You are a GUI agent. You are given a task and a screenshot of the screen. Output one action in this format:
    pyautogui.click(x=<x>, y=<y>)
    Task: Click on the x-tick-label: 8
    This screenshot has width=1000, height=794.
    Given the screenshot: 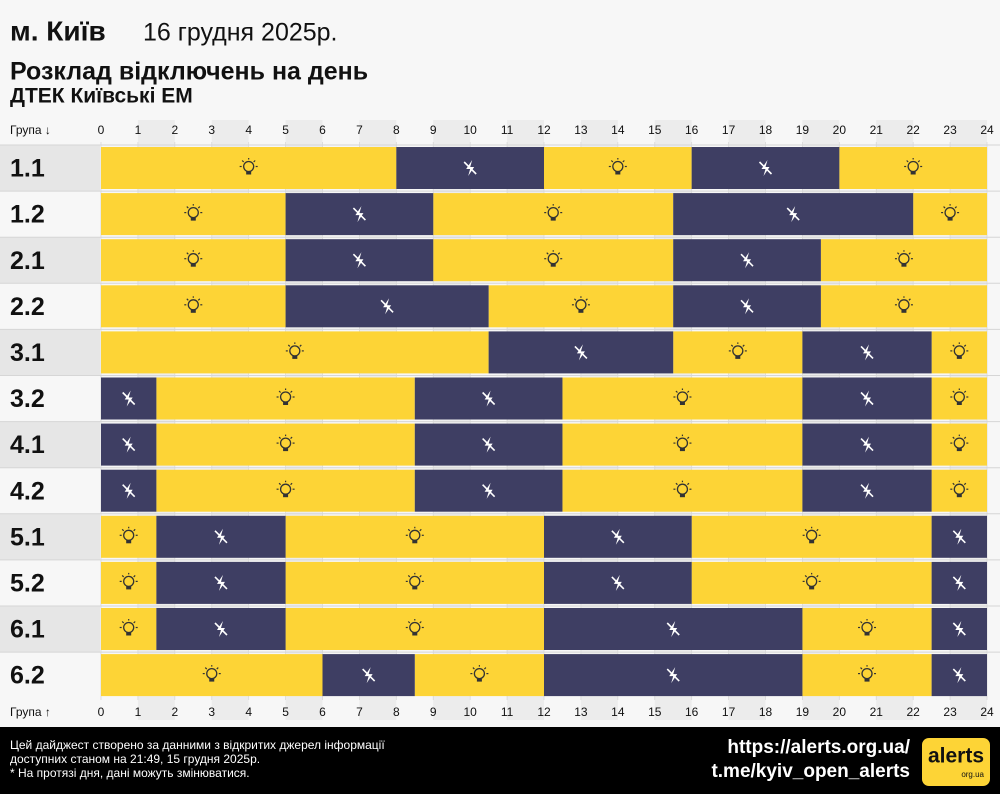 What is the action you would take?
    pyautogui.click(x=396, y=130)
    